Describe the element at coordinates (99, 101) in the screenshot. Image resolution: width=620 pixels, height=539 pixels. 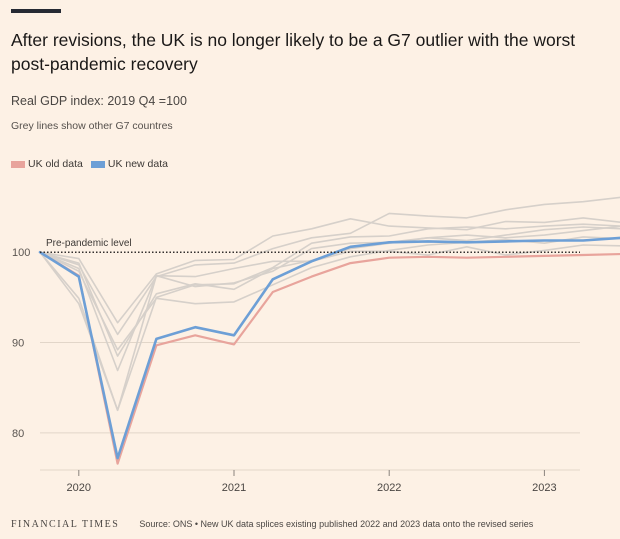
I see `chart-subtitle: Real GDP index: 2019 Q4 =100` at that location.